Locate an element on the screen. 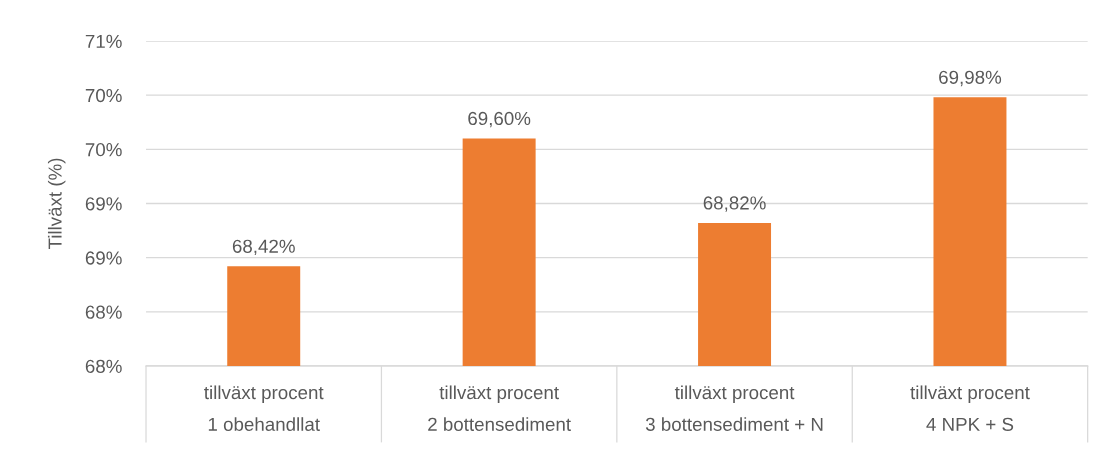 The image size is (1102, 466). x-tick-label: tillväxt procent 3 bottensediment + N is located at coordinates (734, 408).